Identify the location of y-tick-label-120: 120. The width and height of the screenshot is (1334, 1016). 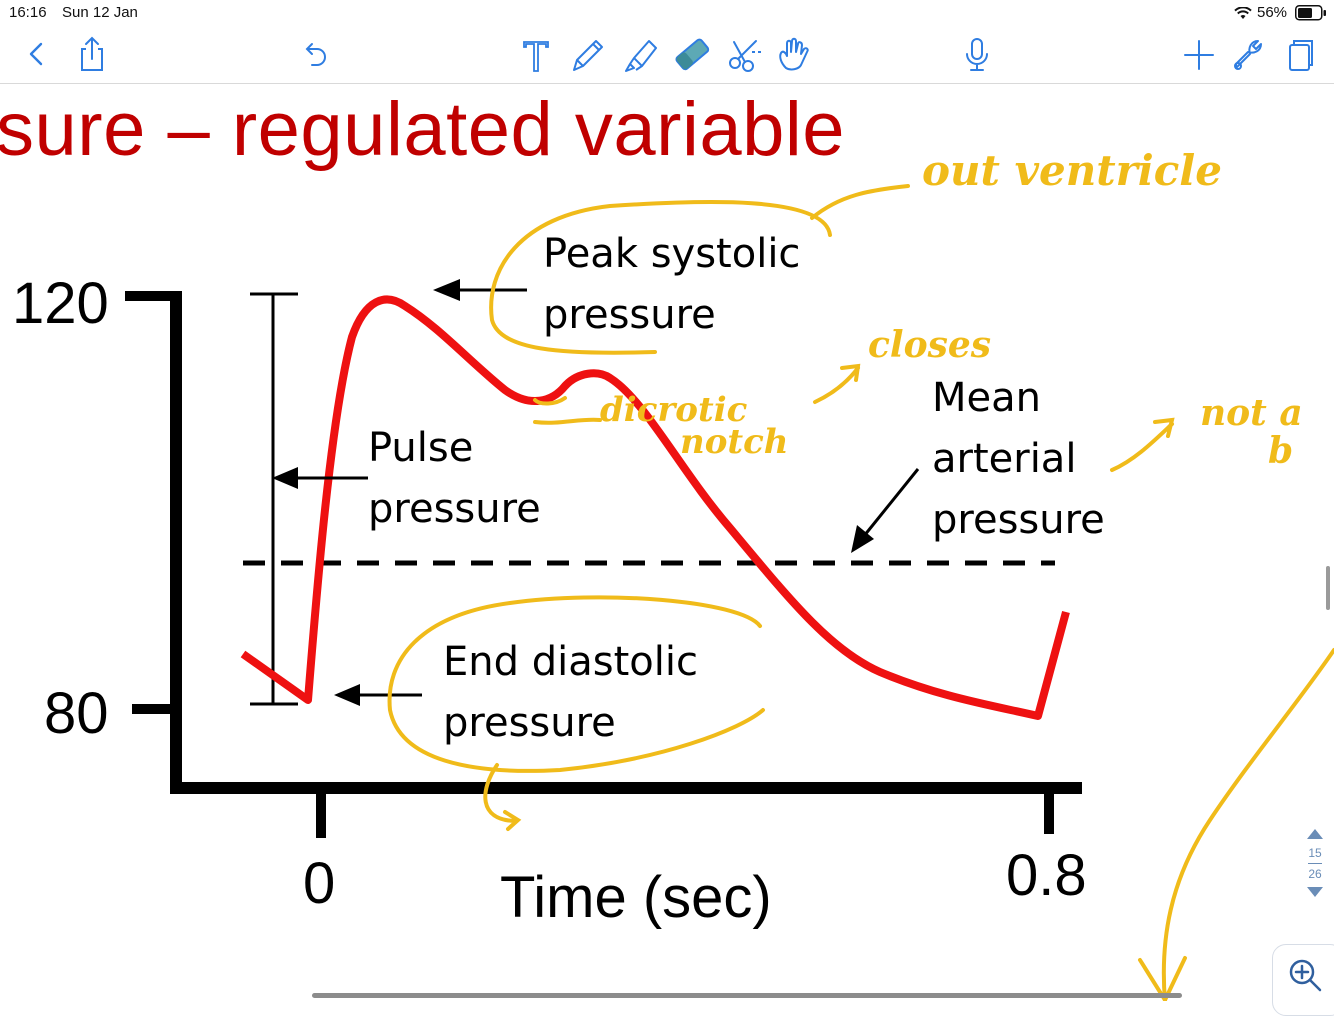
(60, 303).